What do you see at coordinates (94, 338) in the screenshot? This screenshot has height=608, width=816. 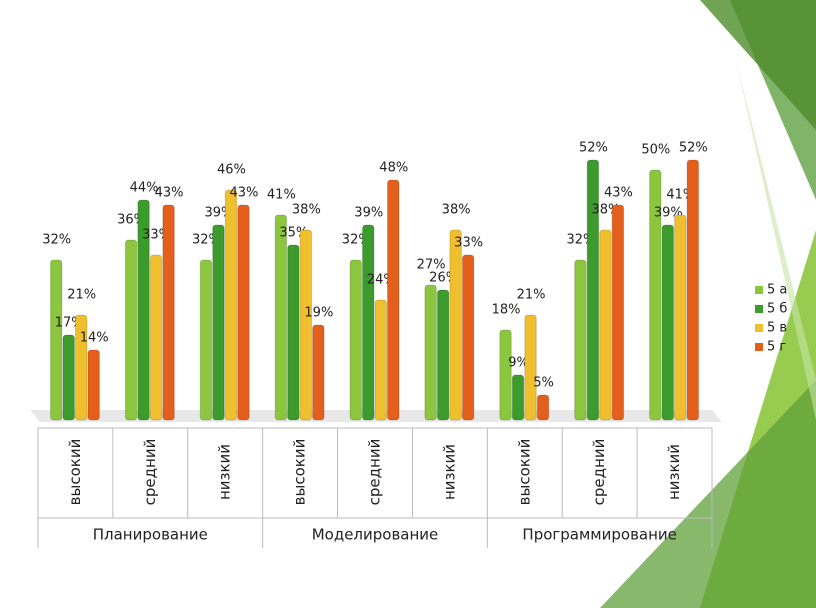 I see `value-label: 14%` at bounding box center [94, 338].